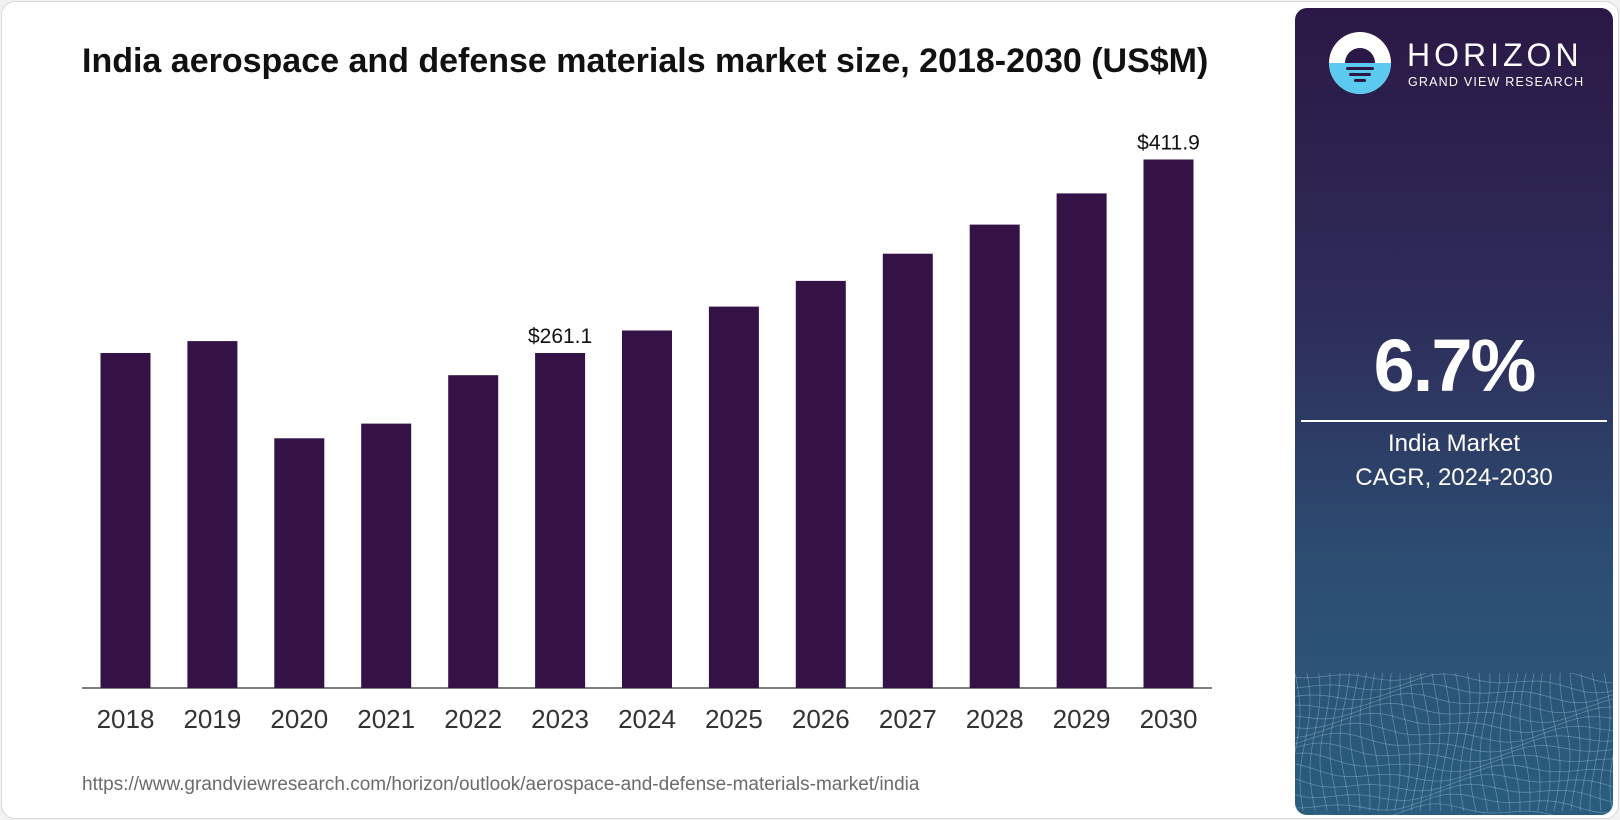 The height and width of the screenshot is (820, 1620). Describe the element at coordinates (1454, 421) in the screenshot. I see `cagr-divider` at that location.